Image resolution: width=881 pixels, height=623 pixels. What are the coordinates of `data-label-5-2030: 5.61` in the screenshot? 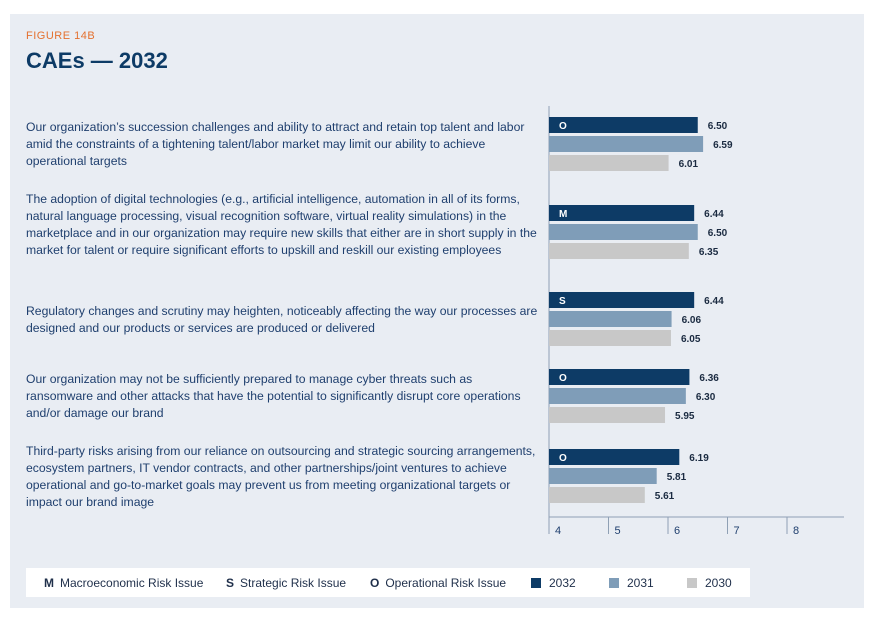 It's located at (665, 496).